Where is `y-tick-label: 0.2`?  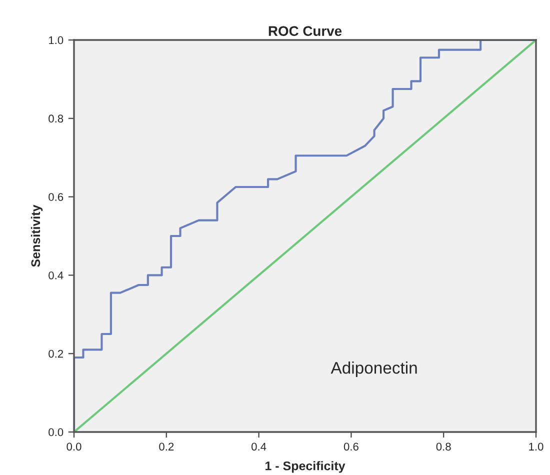 y-tick-label: 0.2 is located at coordinates (56, 354).